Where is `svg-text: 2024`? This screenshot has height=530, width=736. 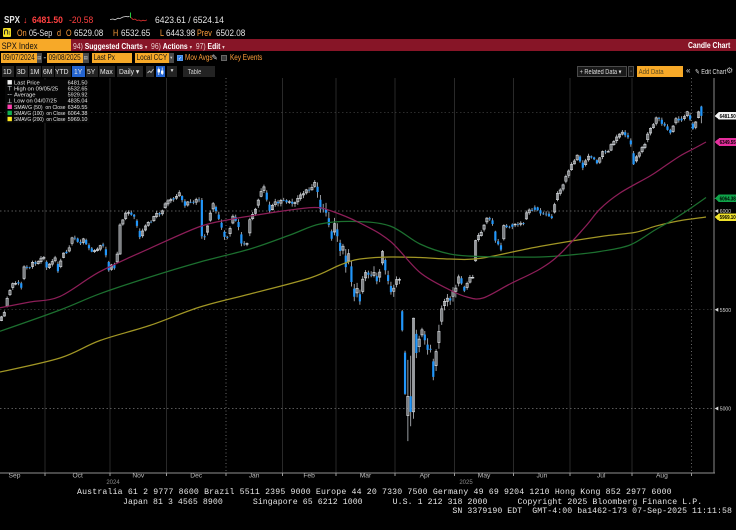
svg-text: 2024 is located at coordinates (113, 483).